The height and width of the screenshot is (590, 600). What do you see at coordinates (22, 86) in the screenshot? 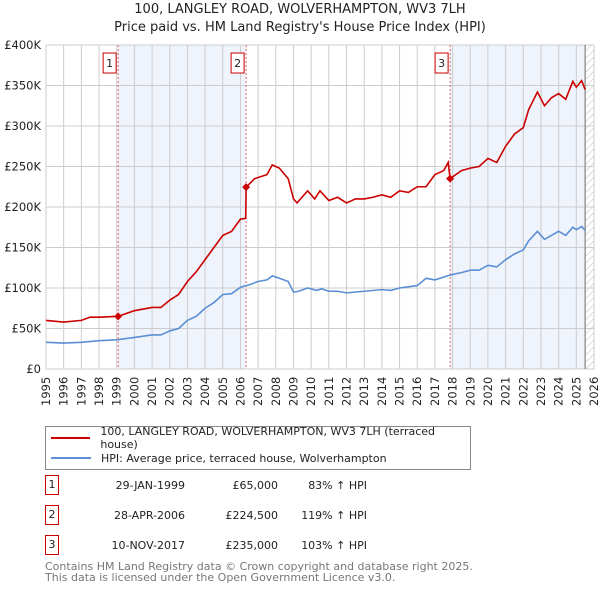
I see `y-tick-label: £350K` at bounding box center [22, 86].